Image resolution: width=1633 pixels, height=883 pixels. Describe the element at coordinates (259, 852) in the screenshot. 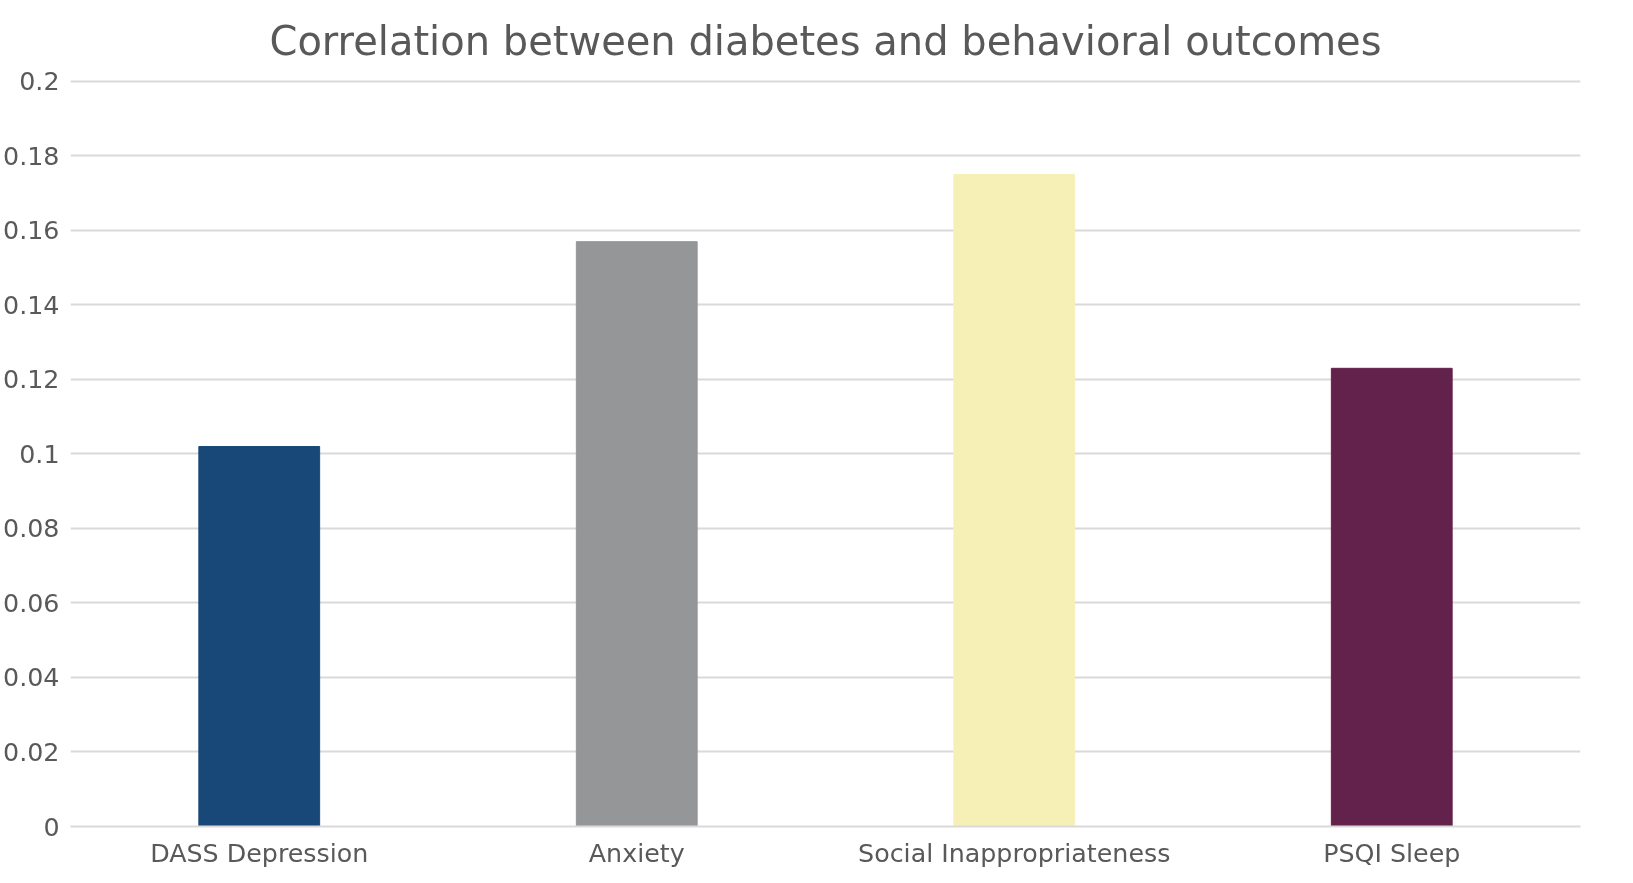

I see `x-tick-label: DASS Depression` at that location.